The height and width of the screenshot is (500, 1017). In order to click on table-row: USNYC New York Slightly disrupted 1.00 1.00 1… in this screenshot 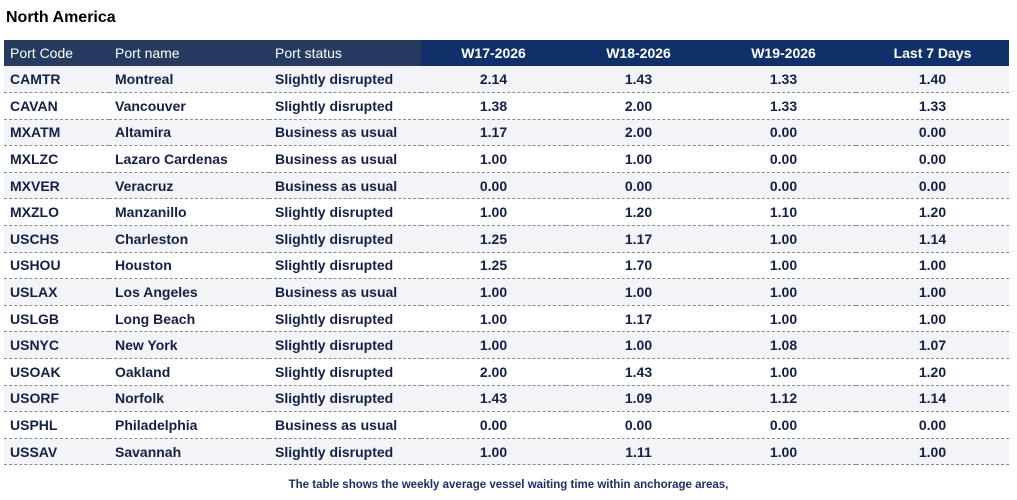, I will do `click(506, 345)`.